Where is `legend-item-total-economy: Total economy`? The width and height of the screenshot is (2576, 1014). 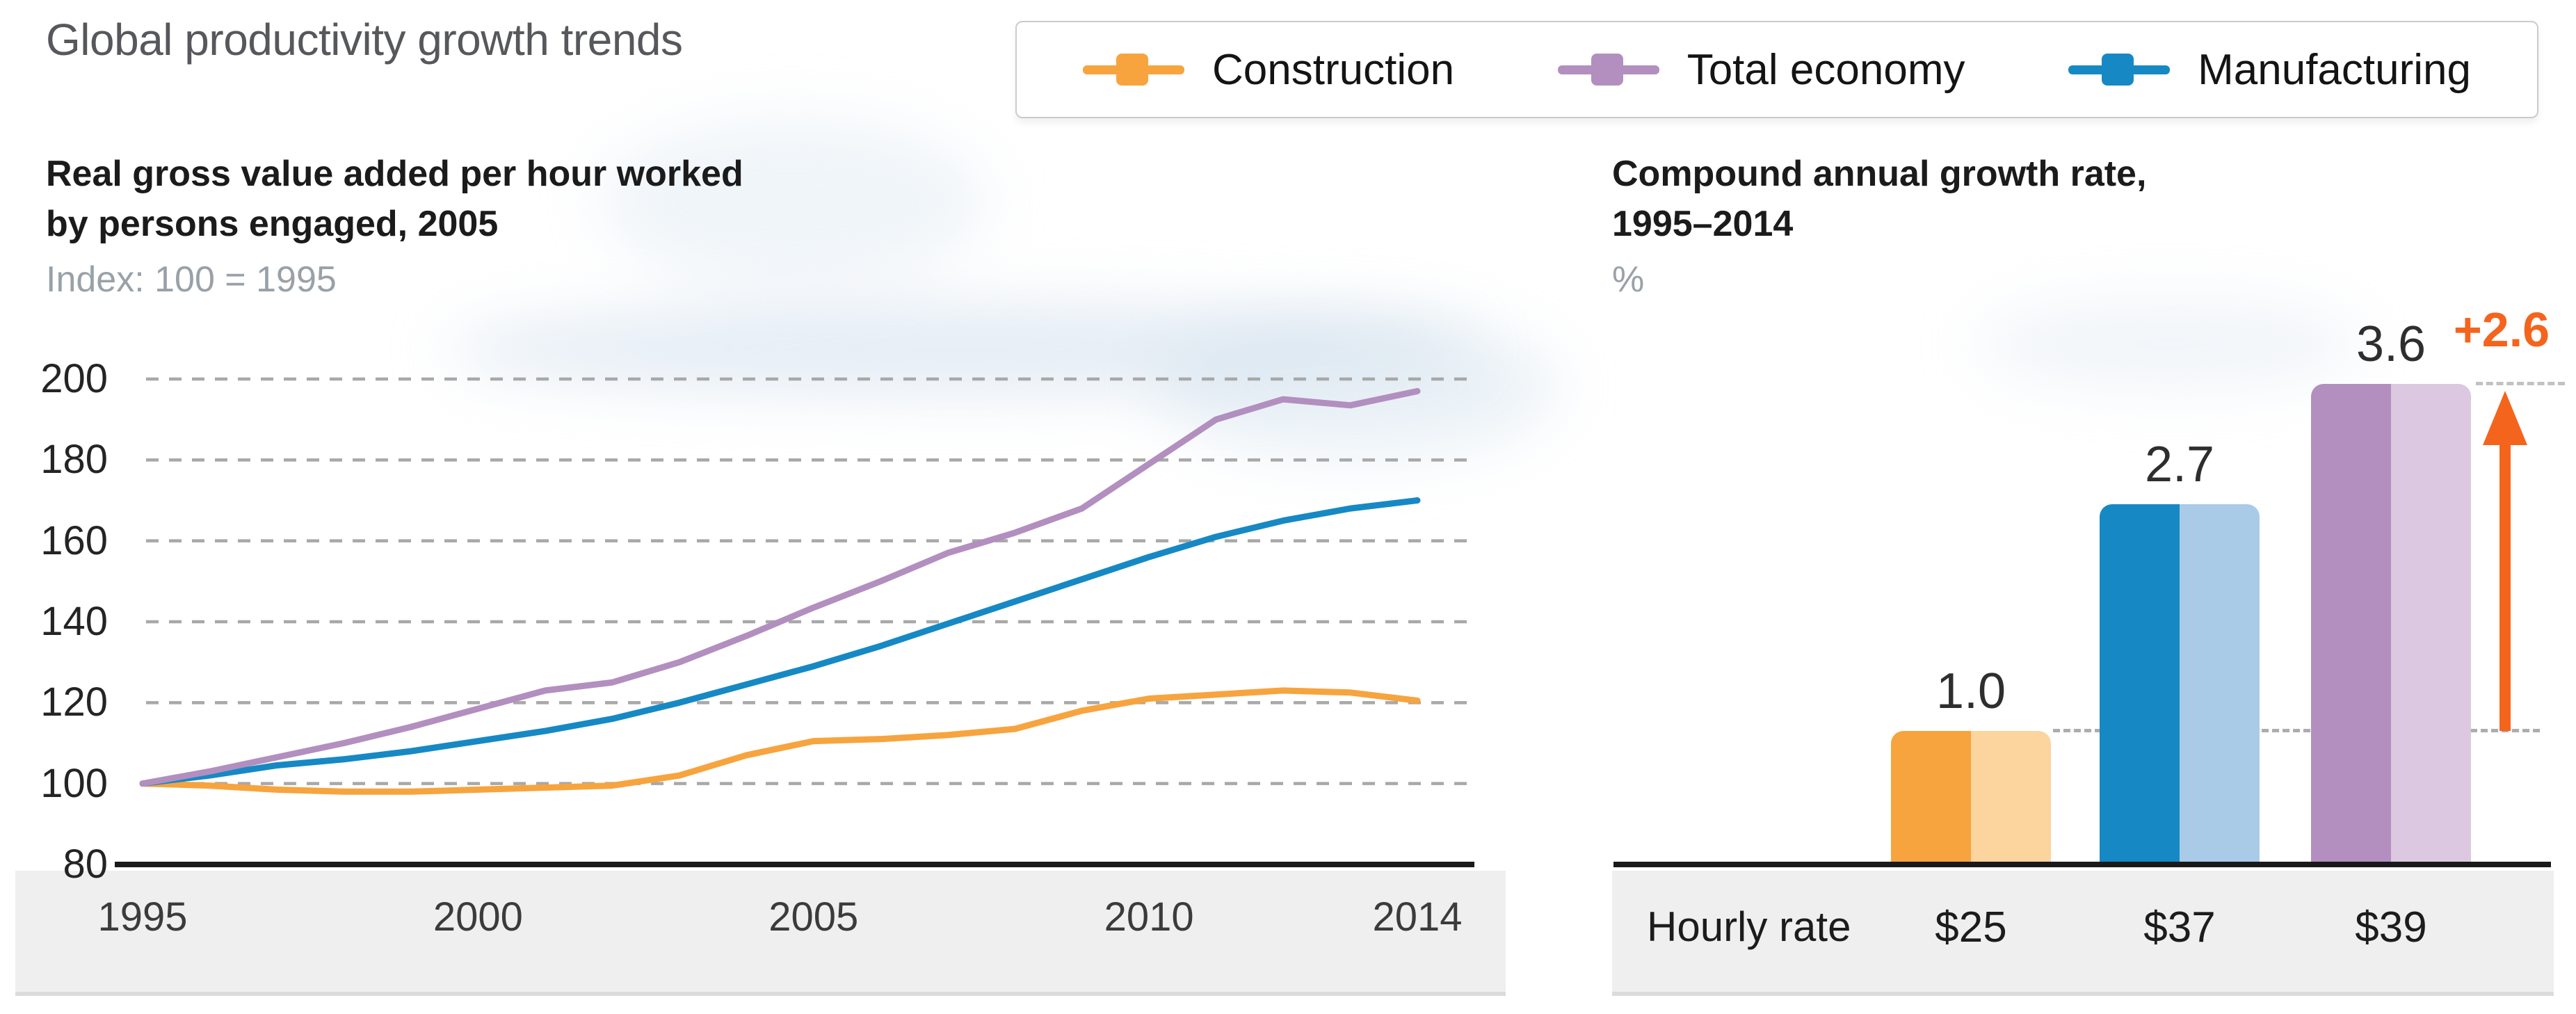 legend-item-total-economy: Total economy is located at coordinates (1761, 70).